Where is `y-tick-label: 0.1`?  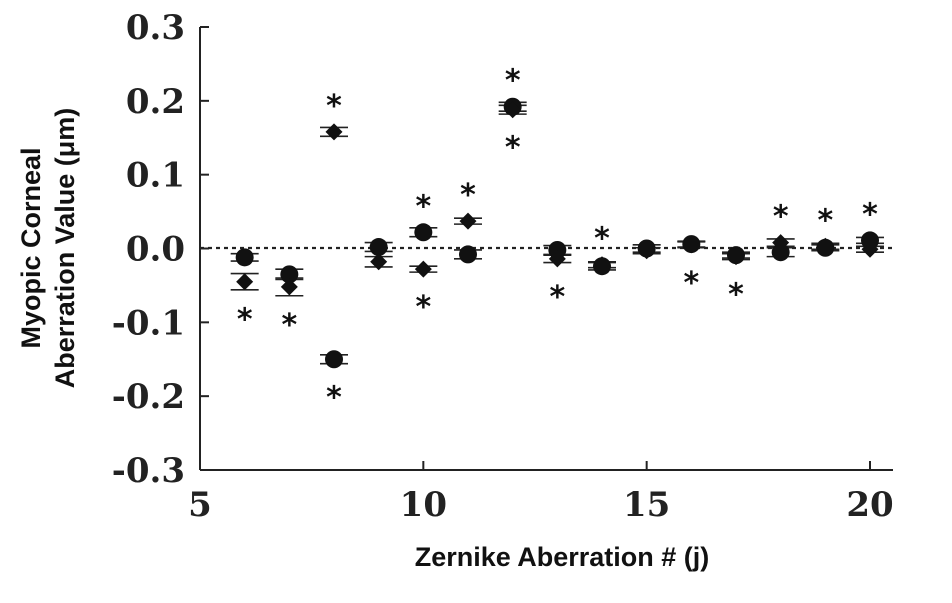
y-tick-label: 0.1 is located at coordinates (155, 176).